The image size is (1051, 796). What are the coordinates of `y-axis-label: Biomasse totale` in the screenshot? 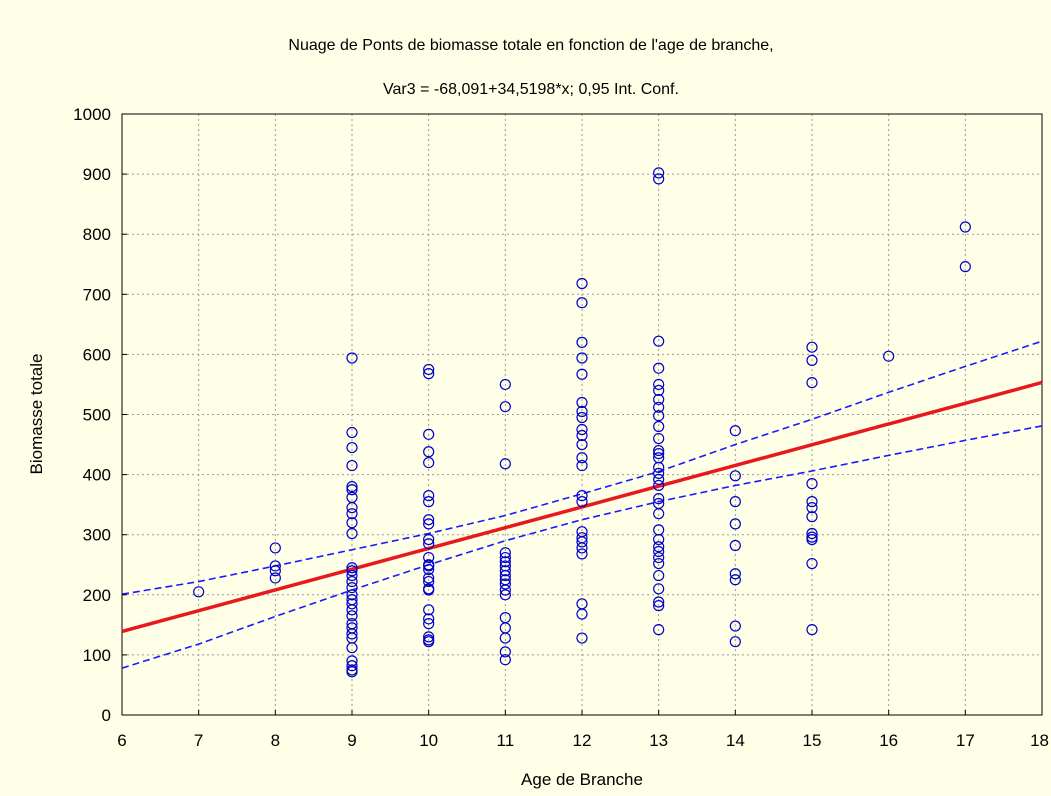 It's located at (36, 414).